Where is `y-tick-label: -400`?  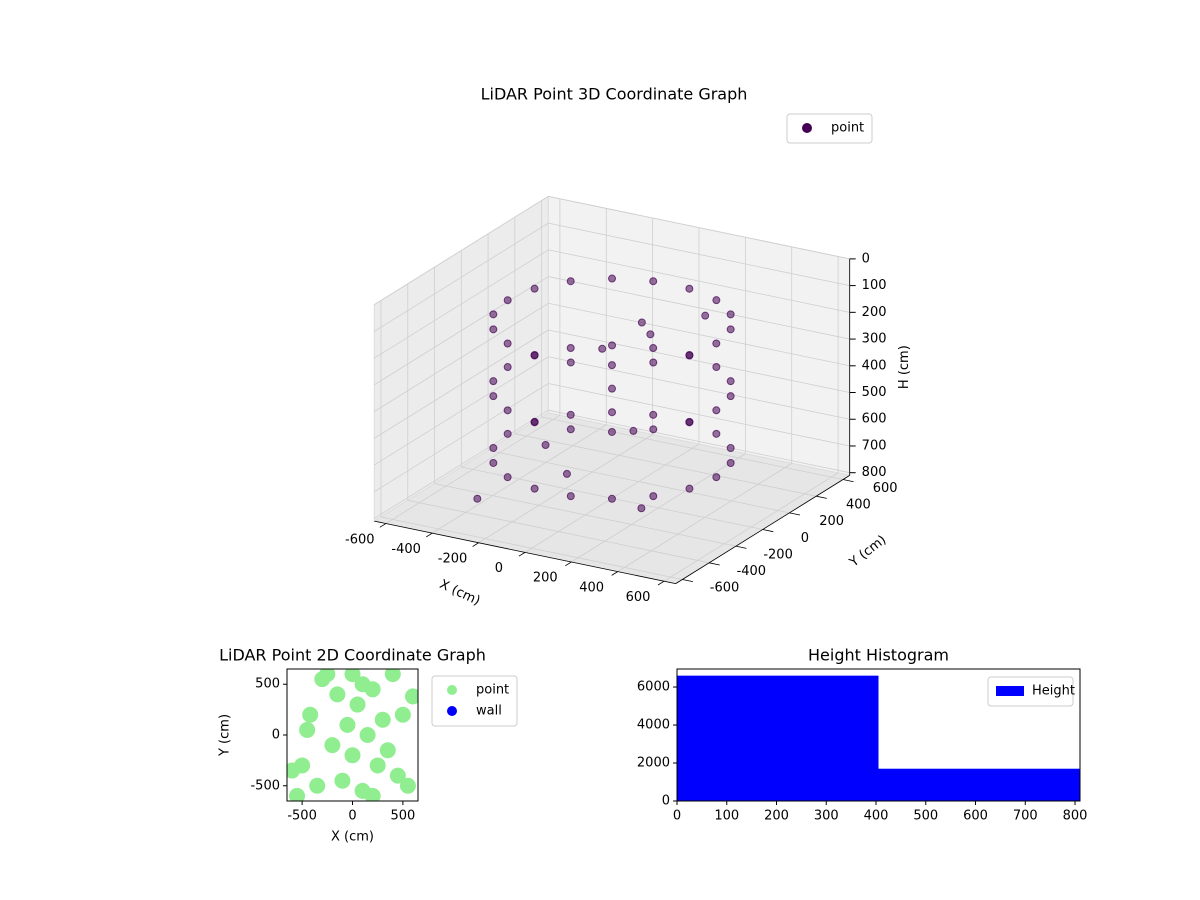 y-tick-label: -400 is located at coordinates (752, 571).